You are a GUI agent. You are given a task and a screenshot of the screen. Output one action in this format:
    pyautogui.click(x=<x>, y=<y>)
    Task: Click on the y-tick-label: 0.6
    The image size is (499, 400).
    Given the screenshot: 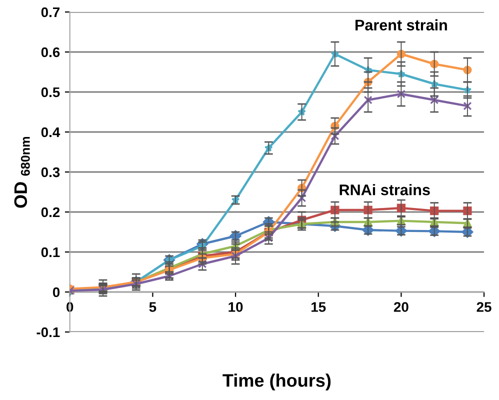 What is the action you would take?
    pyautogui.click(x=50, y=52)
    